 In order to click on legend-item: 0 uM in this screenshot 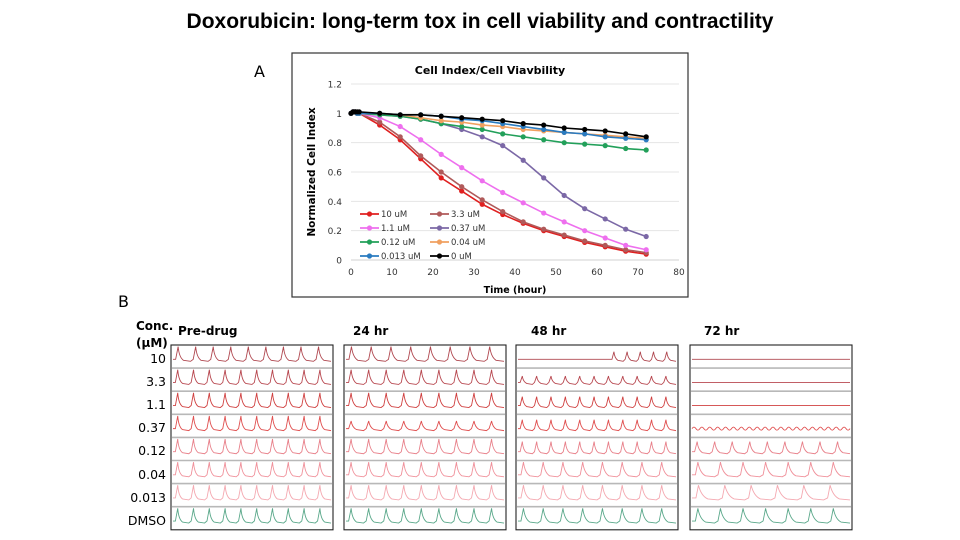, I will do `click(451, 257)`.